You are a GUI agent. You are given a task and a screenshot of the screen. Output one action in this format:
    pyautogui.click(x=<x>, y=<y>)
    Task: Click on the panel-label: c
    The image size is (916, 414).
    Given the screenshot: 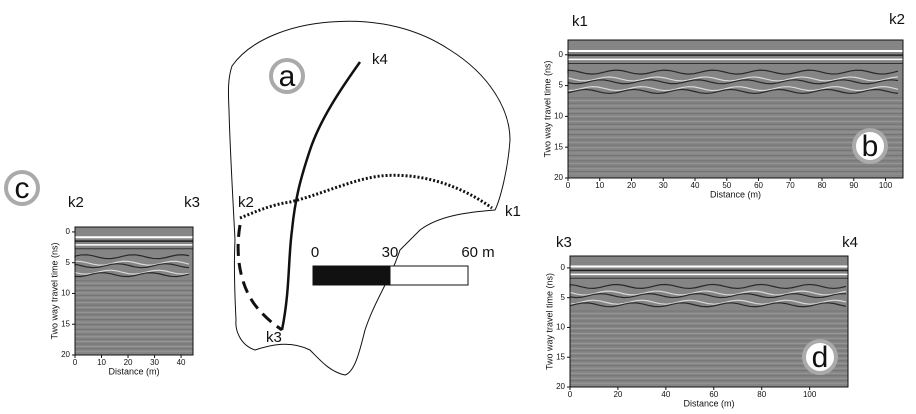 What is the action you would take?
    pyautogui.click(x=22, y=188)
    